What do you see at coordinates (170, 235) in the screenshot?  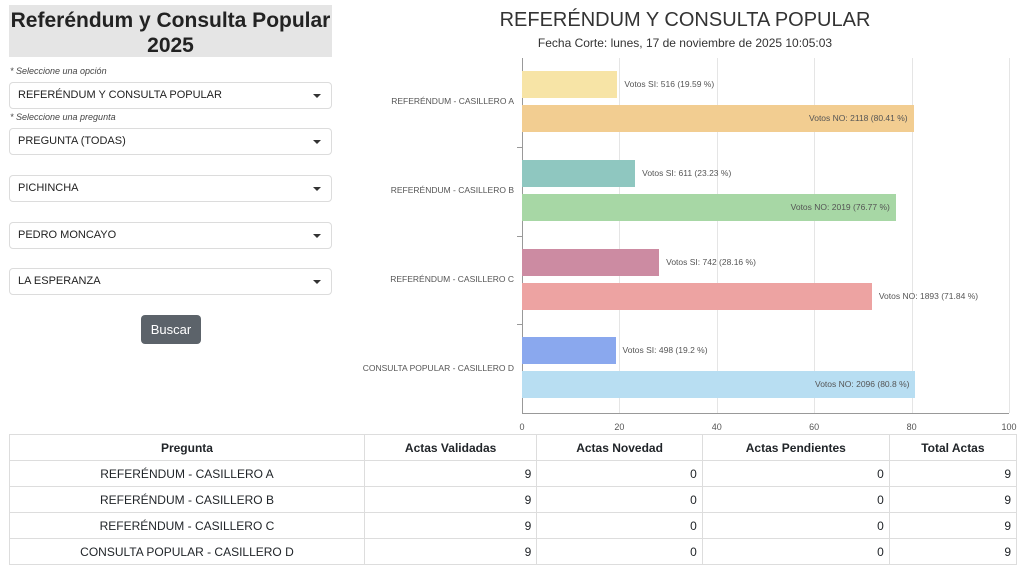 I see `canton-select: PEDRO MONCAYO` at bounding box center [170, 235].